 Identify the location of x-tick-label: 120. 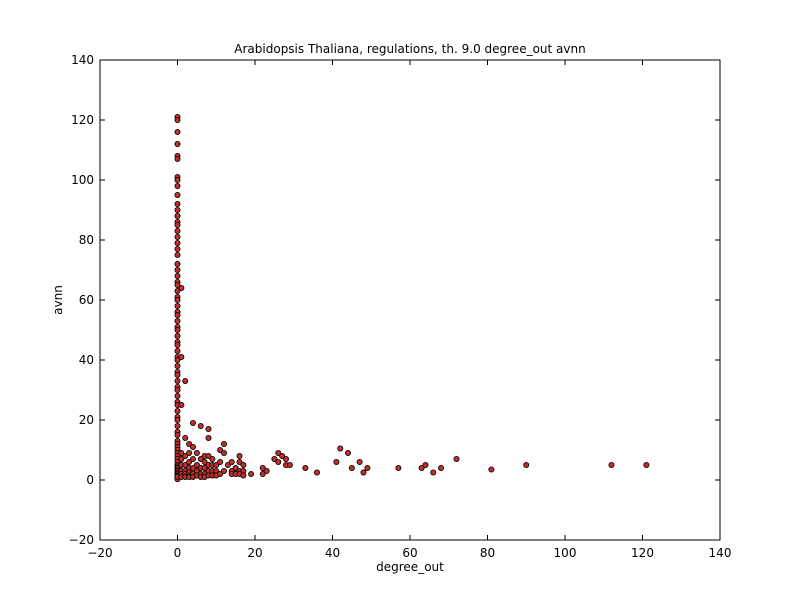
(642, 553).